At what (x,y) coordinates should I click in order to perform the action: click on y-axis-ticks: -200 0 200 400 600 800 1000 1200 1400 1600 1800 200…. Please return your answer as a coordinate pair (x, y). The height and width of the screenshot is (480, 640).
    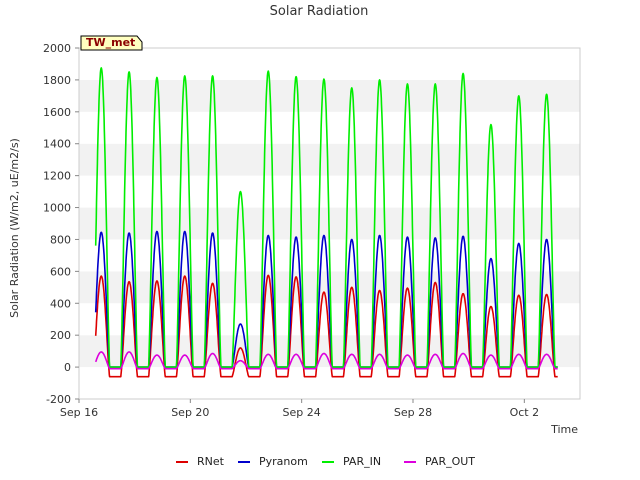
    Looking at the image, I should click on (61, 224).